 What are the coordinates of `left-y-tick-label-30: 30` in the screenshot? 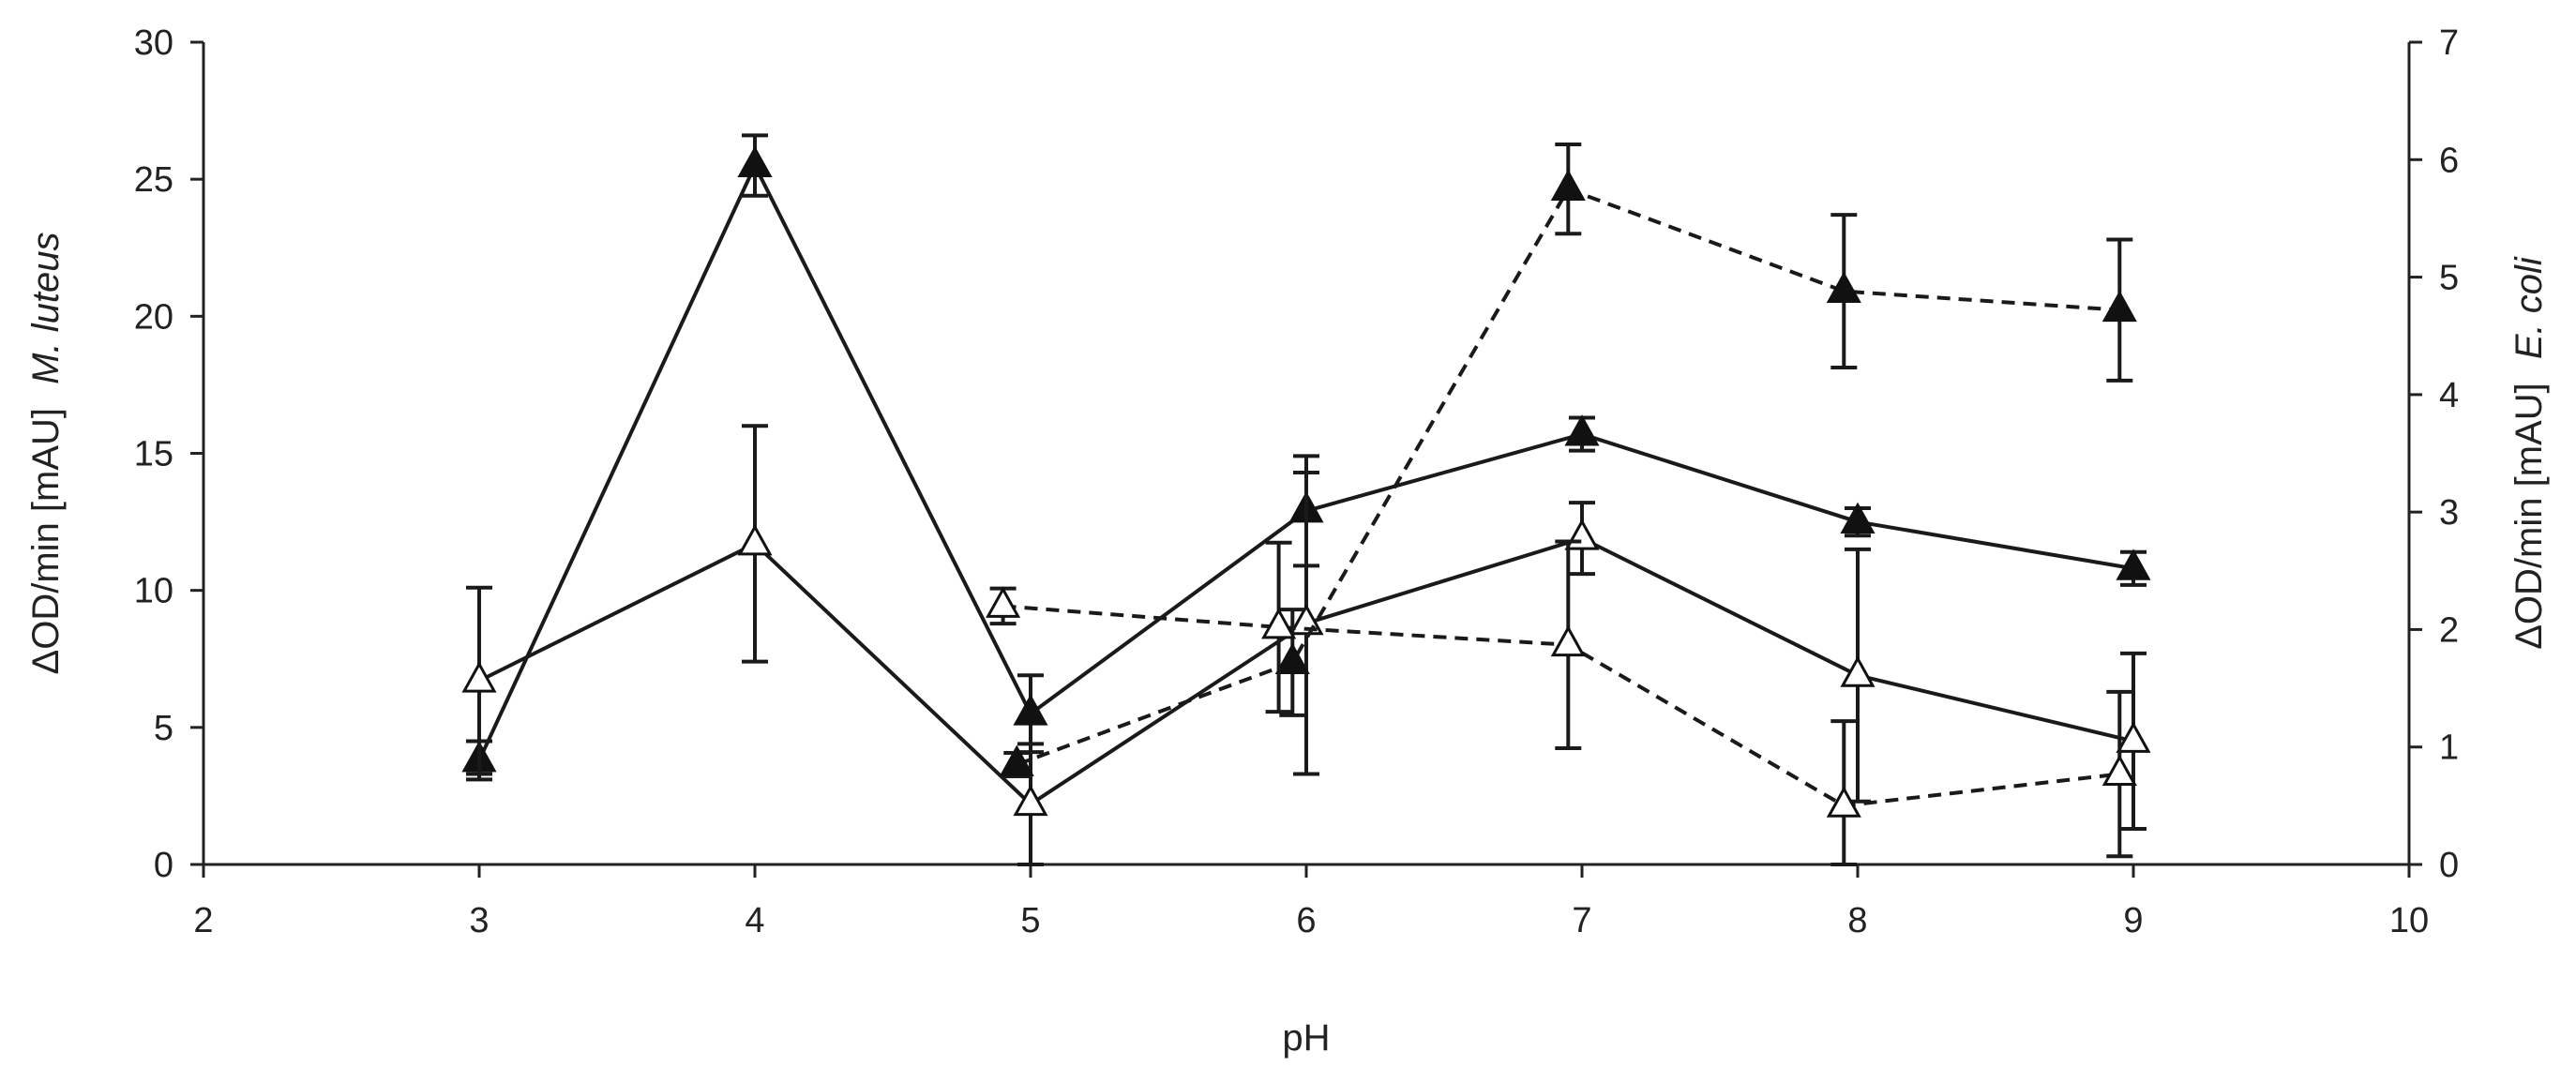 It's located at (153, 43).